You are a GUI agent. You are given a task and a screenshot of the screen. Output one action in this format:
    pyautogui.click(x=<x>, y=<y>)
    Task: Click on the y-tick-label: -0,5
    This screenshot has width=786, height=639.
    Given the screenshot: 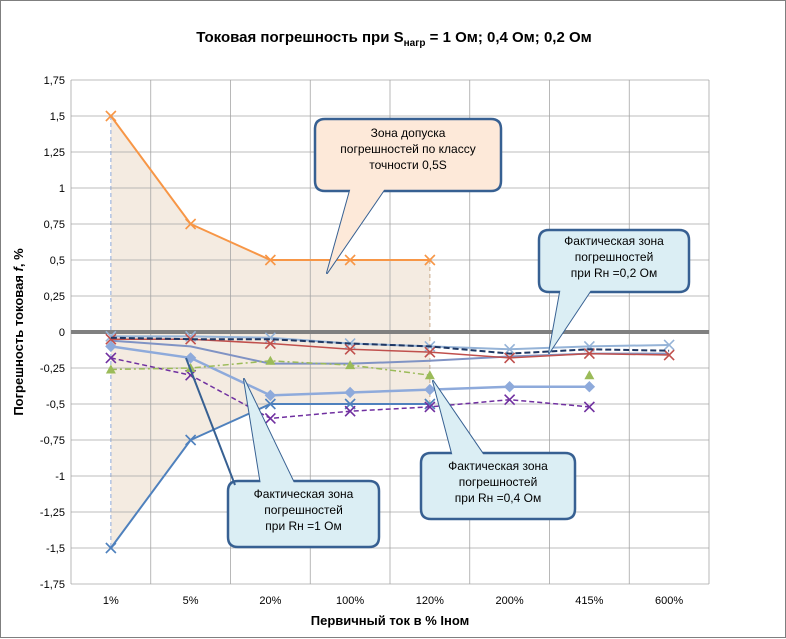 What is the action you would take?
    pyautogui.click(x=55, y=405)
    